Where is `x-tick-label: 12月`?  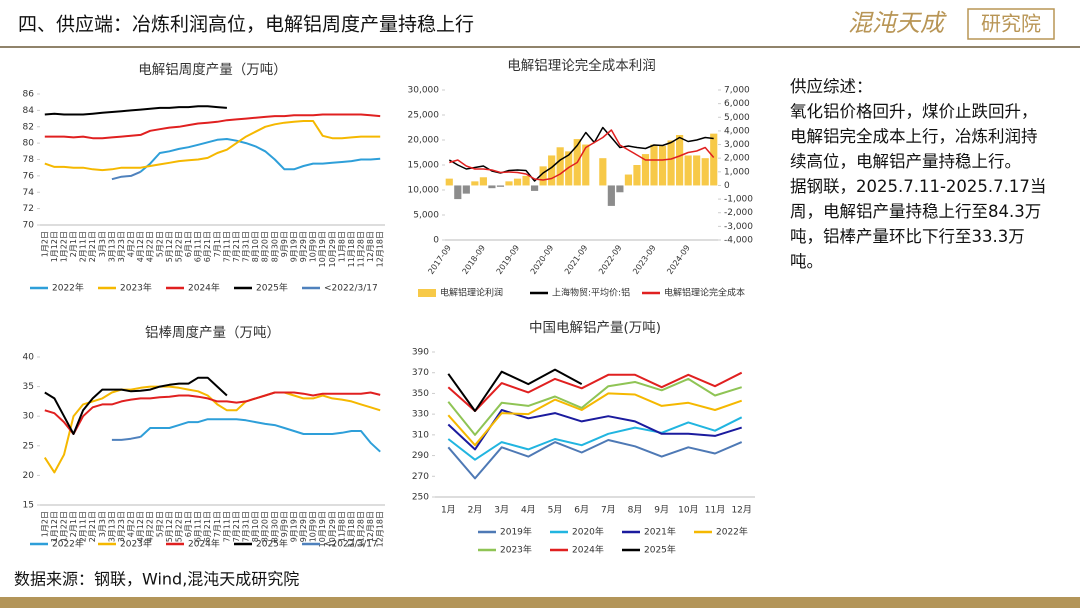
x-tick-label: 12月 is located at coordinates (741, 510).